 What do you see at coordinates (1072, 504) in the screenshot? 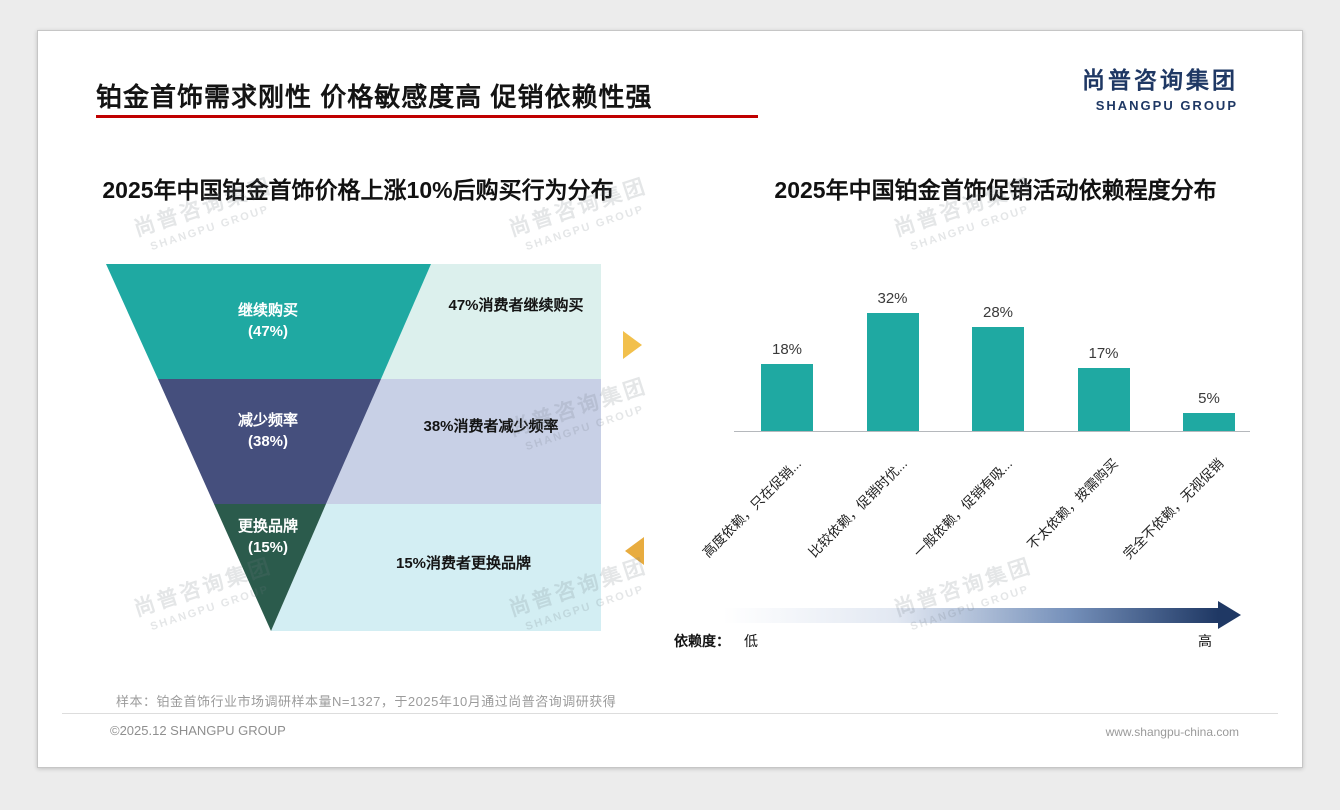
I see `bar-category-label: 不太依赖，按需购买` at bounding box center [1072, 504].